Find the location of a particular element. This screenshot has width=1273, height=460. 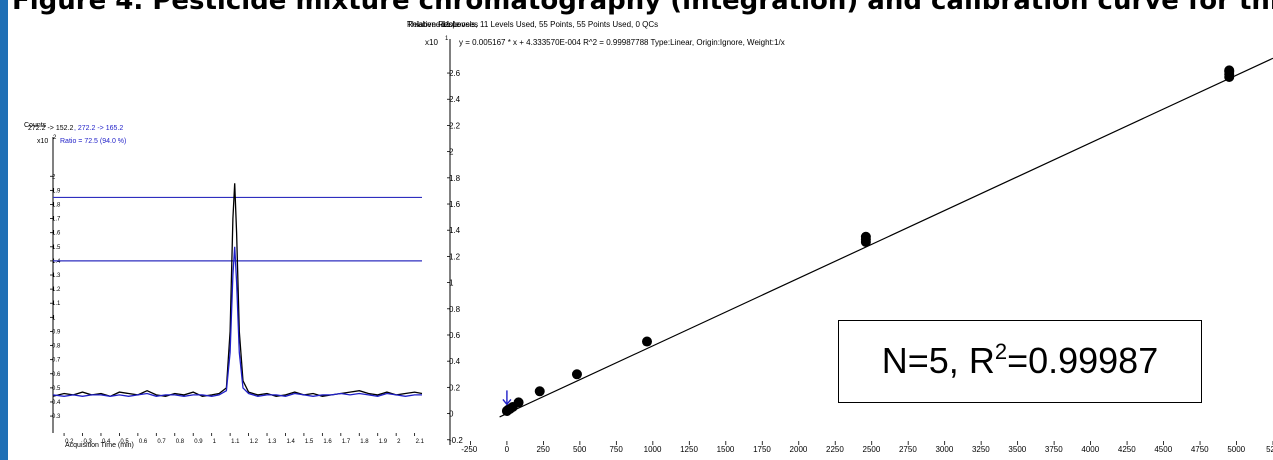

right-y-tick-label: 0.2 is located at coordinates (455, 387).